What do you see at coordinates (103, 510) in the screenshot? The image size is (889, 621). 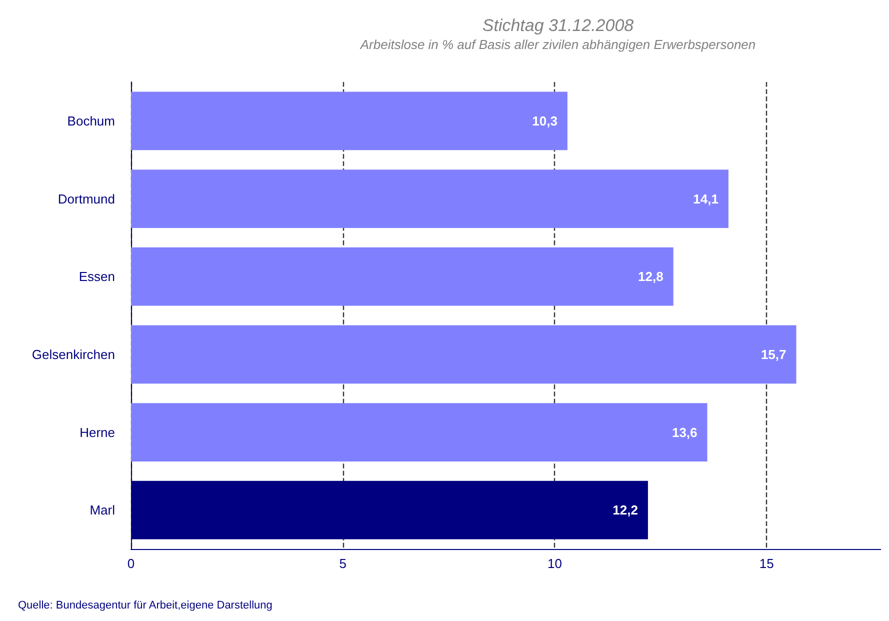 I see `y-tick-label: Marl` at bounding box center [103, 510].